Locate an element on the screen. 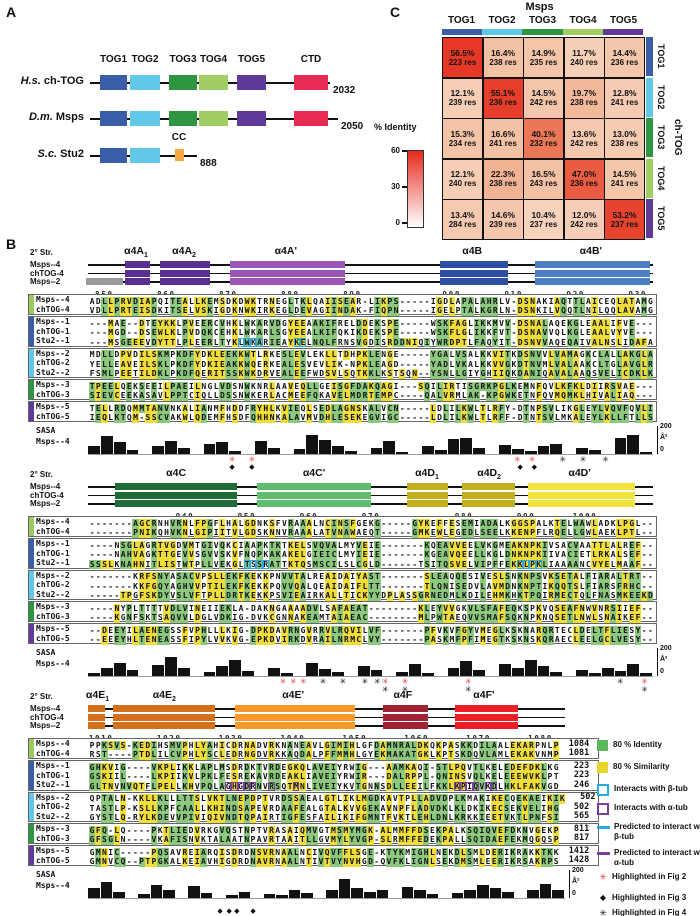 This screenshot has width=700, height=916. heatmap-side-label: ch-TOG is located at coordinates (677, 137).